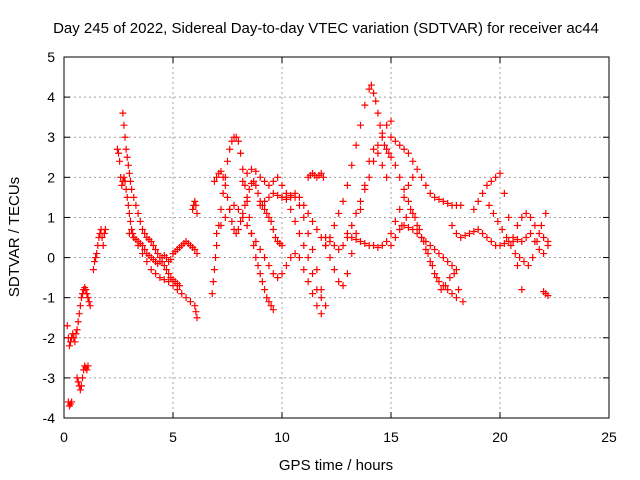 This screenshot has width=640, height=480. Describe the element at coordinates (185, 248) in the screenshot. I see `series-arc7` at that location.